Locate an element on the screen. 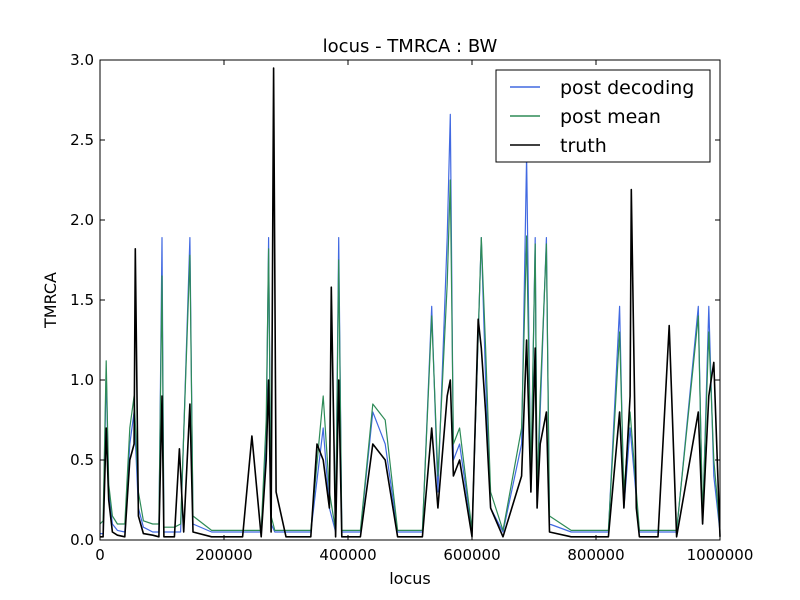 The image size is (800, 600). y-tick-label: 0.0 is located at coordinates (82, 540).